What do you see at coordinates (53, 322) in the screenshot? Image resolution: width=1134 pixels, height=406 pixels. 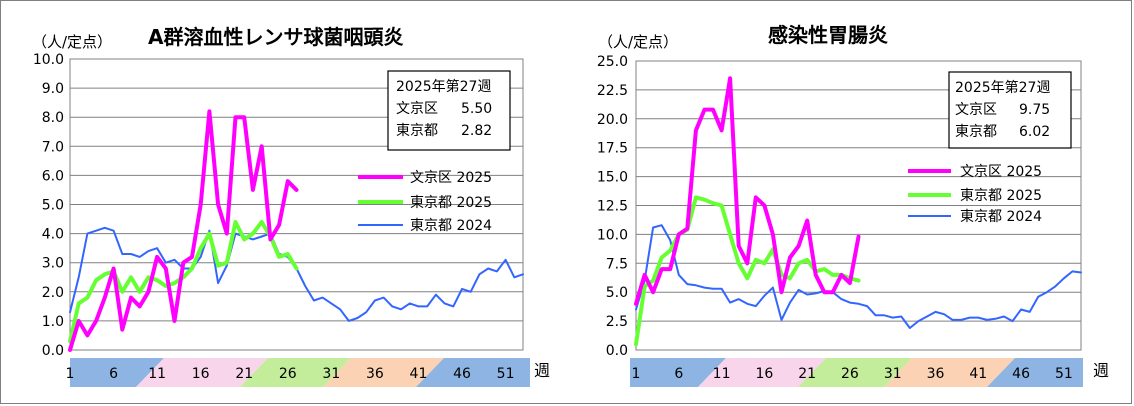 I see `y-tick-label: 1.0` at bounding box center [53, 322].